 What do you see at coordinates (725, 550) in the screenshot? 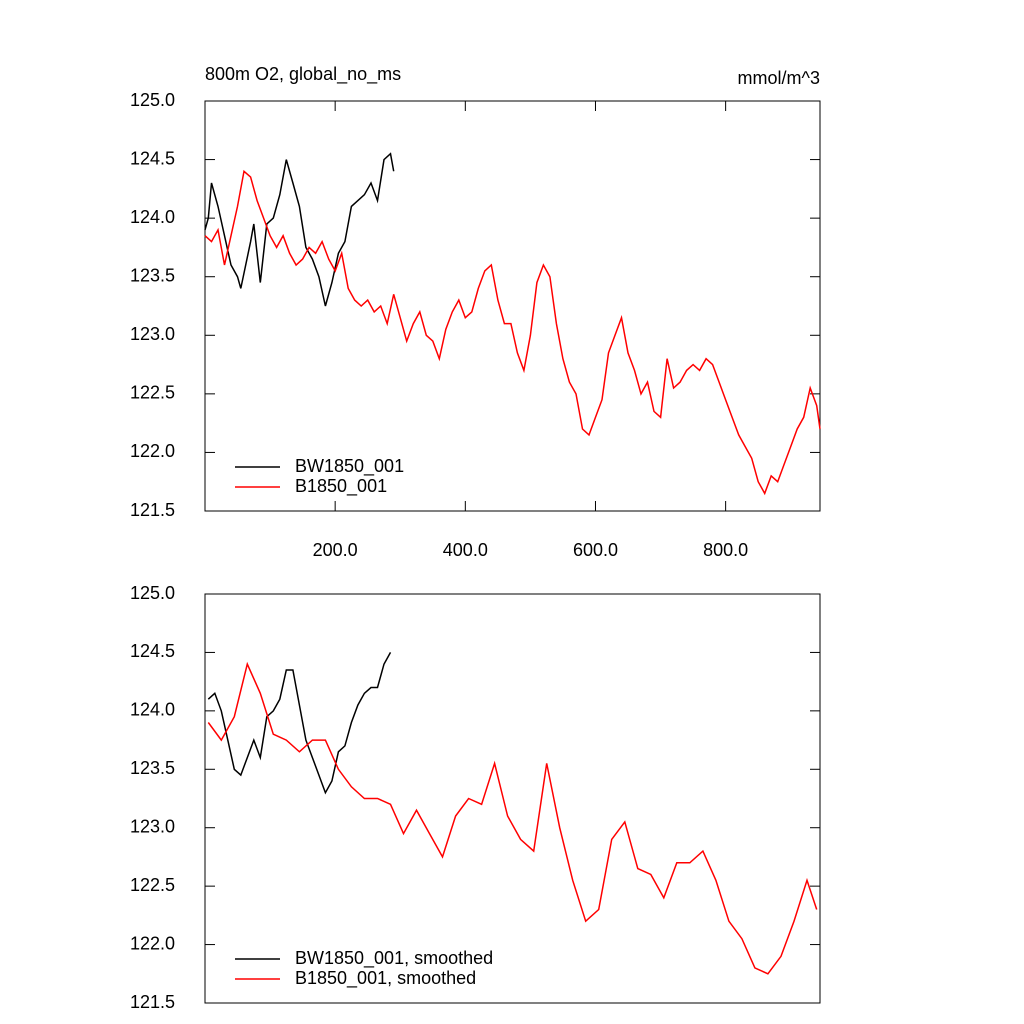
I see `x-tick-label: 800.0` at bounding box center [725, 550].